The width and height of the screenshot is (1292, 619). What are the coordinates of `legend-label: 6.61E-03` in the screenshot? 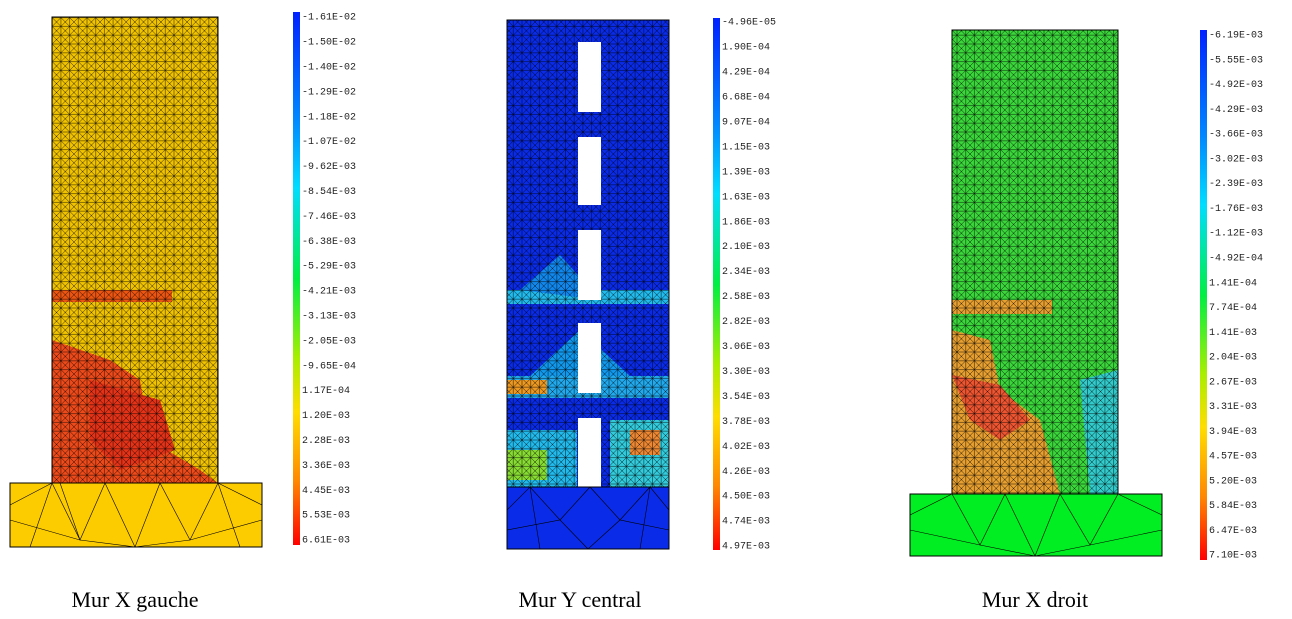 It's located at (326, 541).